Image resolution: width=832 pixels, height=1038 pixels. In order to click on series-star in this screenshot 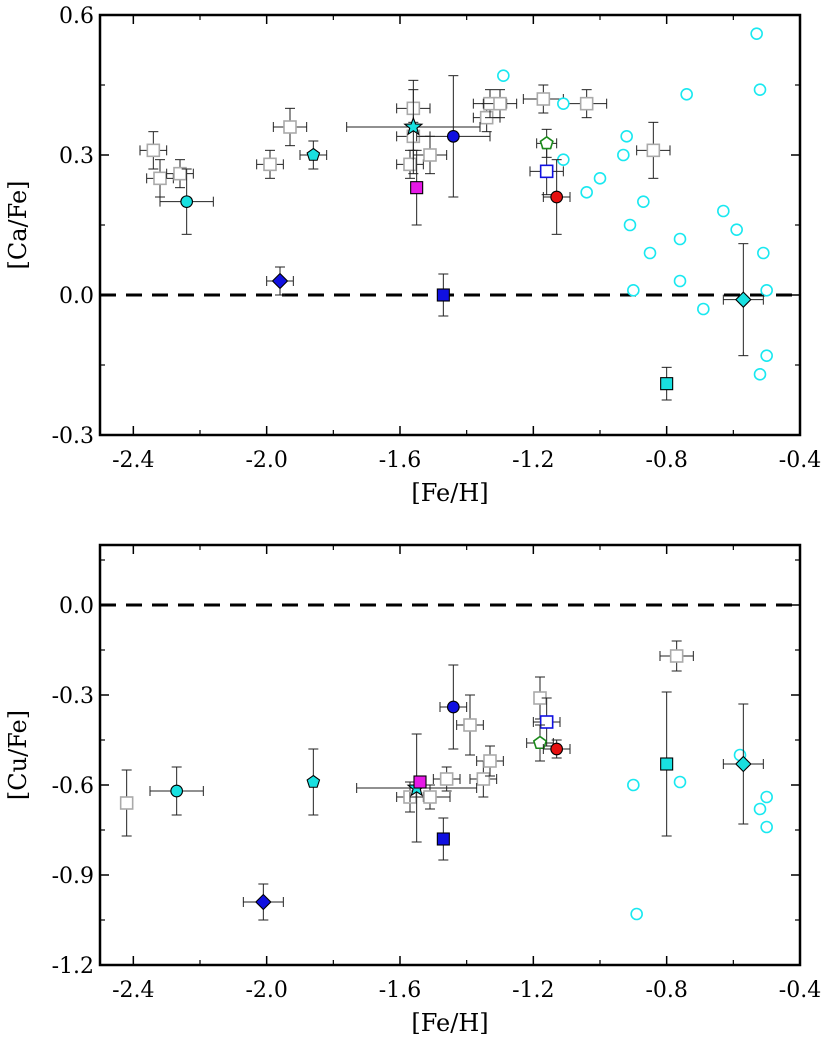, I will do `click(413, 127)`.